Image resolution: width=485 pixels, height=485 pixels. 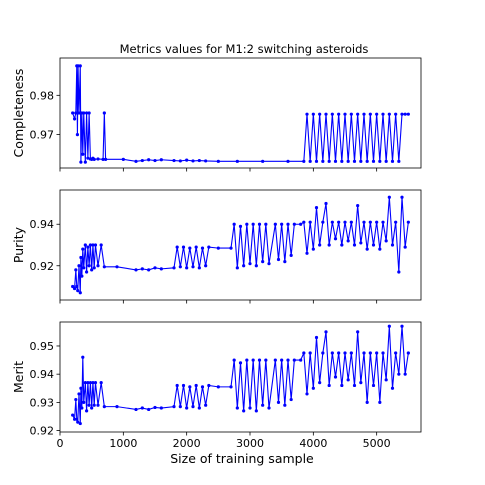 What do you see at coordinates (187, 443) in the screenshot?
I see `x-tick-label: 2000` at bounding box center [187, 443].